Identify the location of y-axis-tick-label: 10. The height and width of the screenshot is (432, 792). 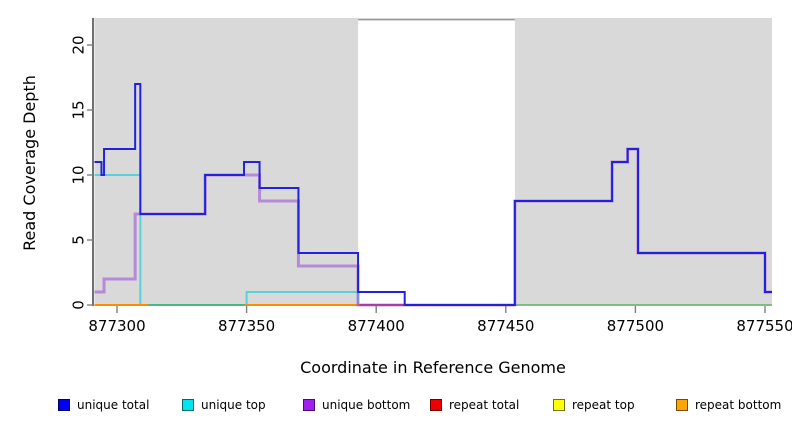
(79, 174).